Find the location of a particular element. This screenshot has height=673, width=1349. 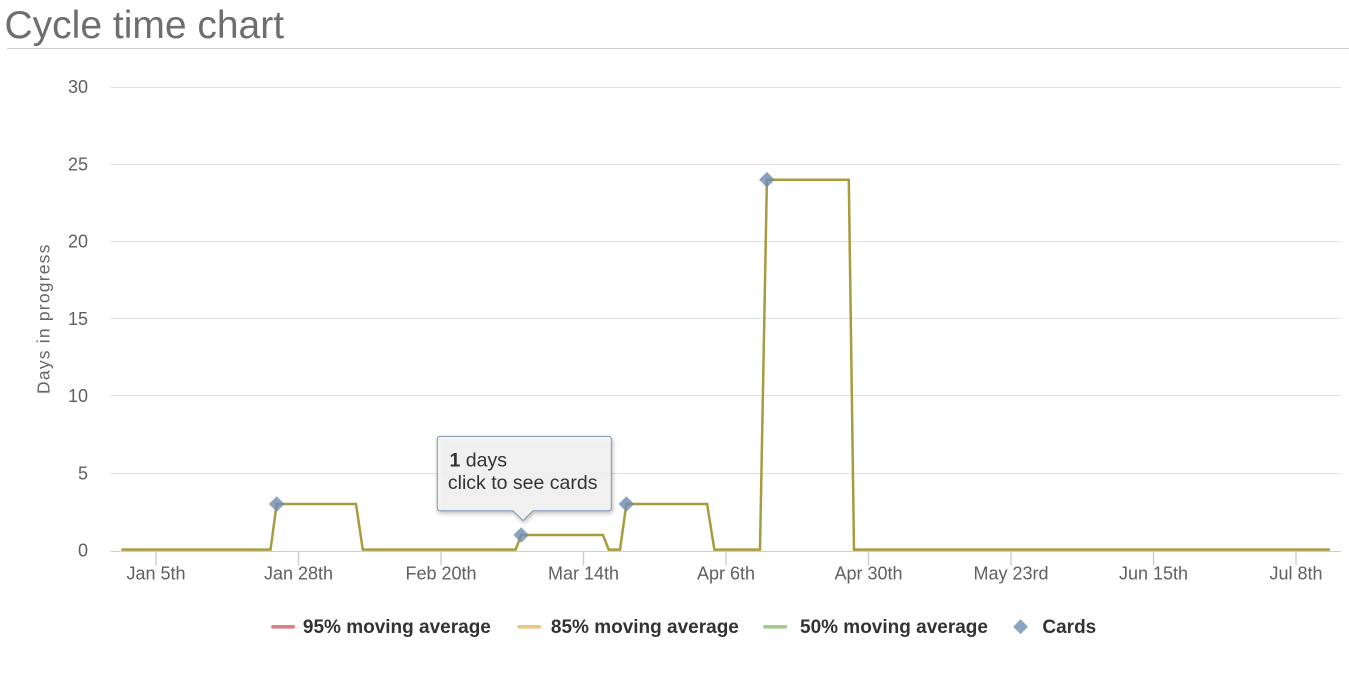

svg-text: 85% moving average is located at coordinates (645, 627).